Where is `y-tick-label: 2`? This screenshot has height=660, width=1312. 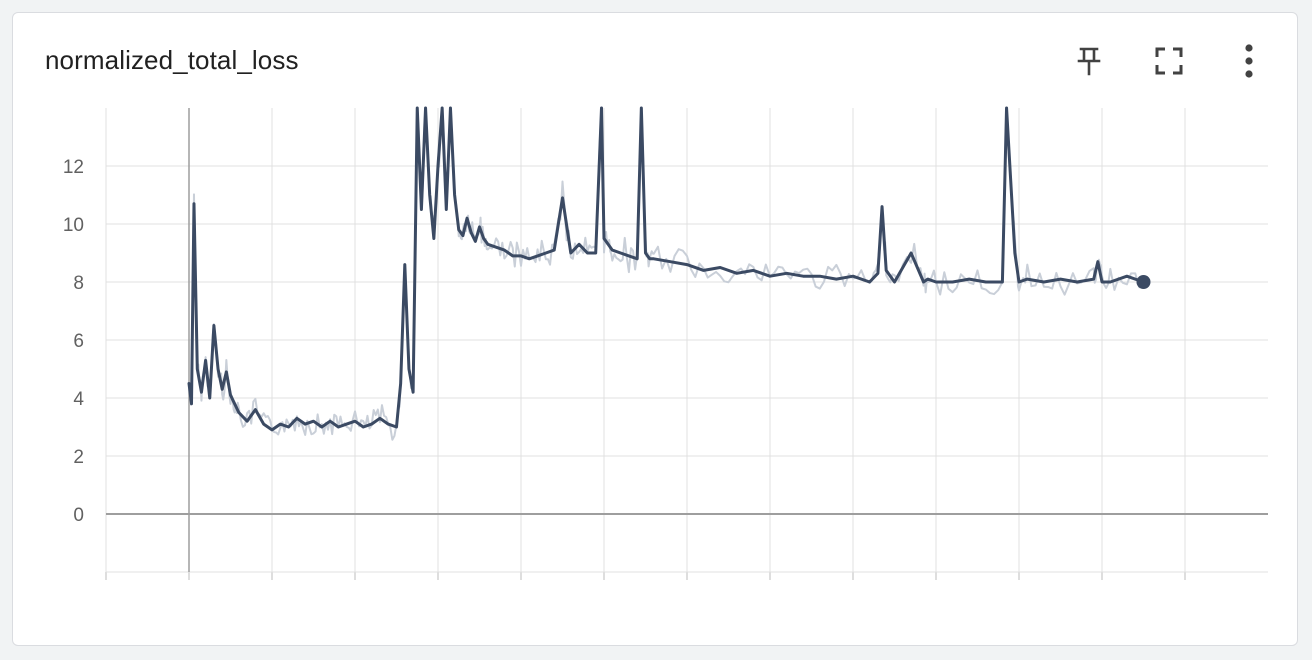 y-tick-label: 2 is located at coordinates (78, 457).